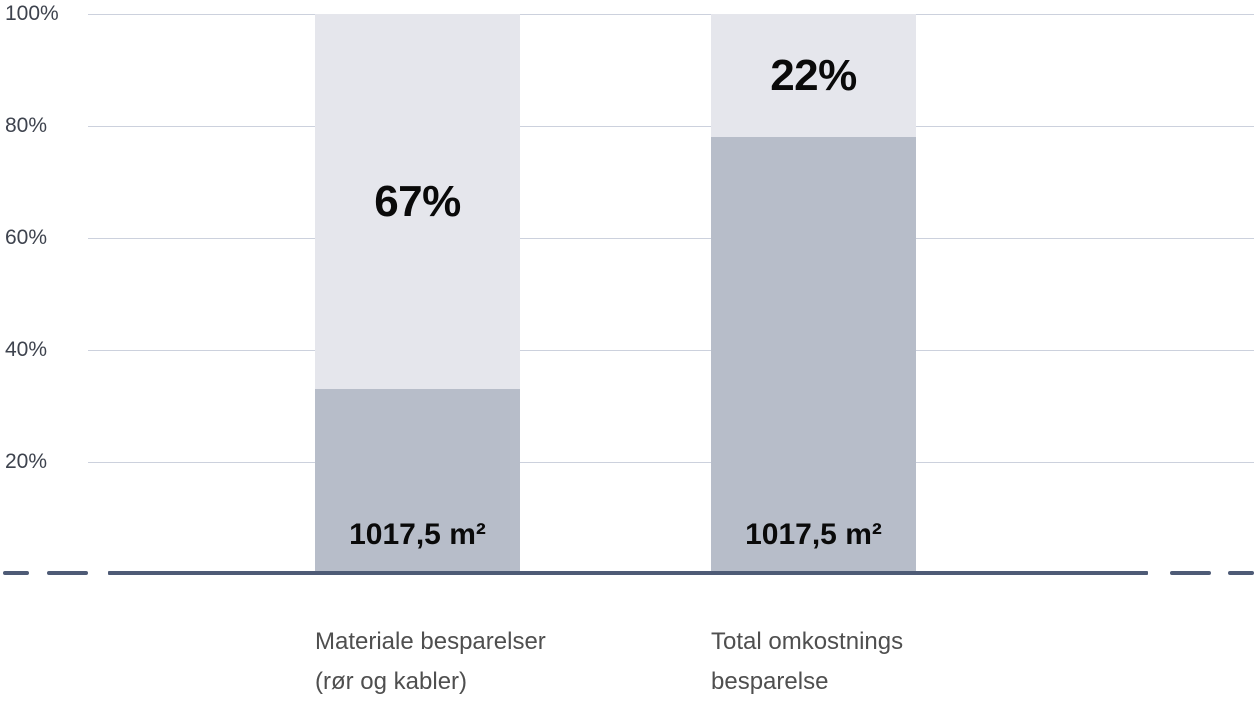 This screenshot has height=702, width=1254. I want to click on x-axis-category-label: Materiale besparelser (rør og kabler), so click(475, 662).